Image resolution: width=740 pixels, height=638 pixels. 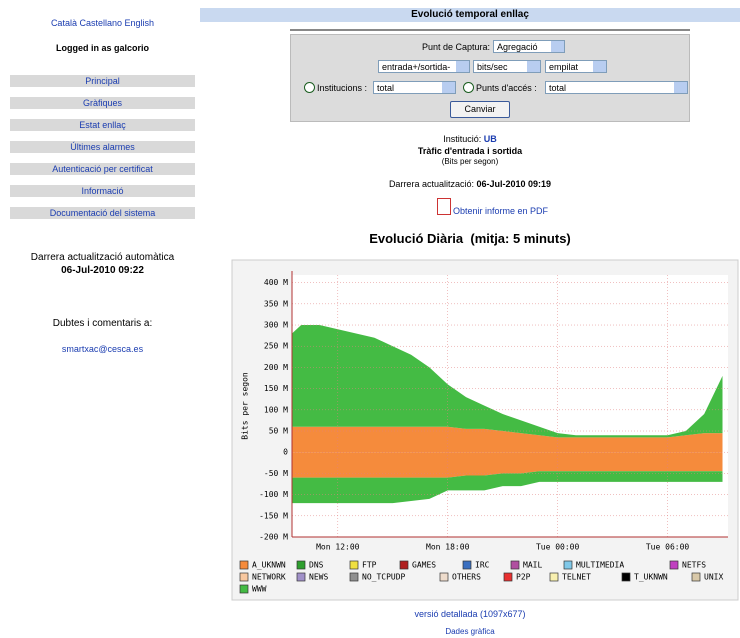 What do you see at coordinates (139, 23) in the screenshot?
I see `language-link: English` at bounding box center [139, 23].